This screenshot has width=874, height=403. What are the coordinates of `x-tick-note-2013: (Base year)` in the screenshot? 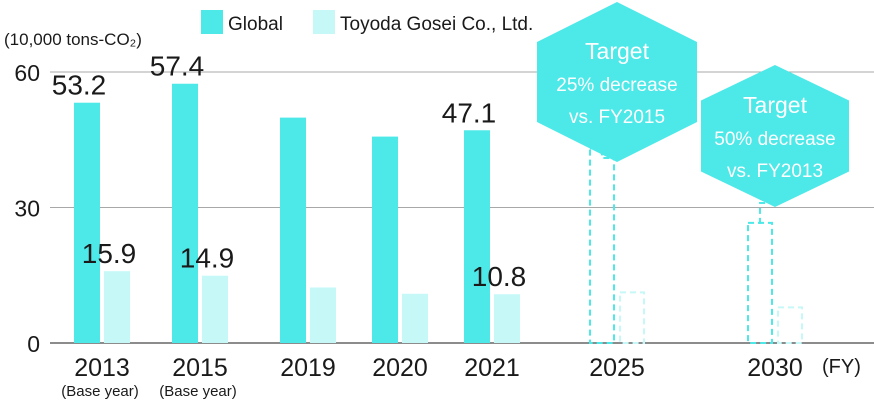 It's located at (100, 391).